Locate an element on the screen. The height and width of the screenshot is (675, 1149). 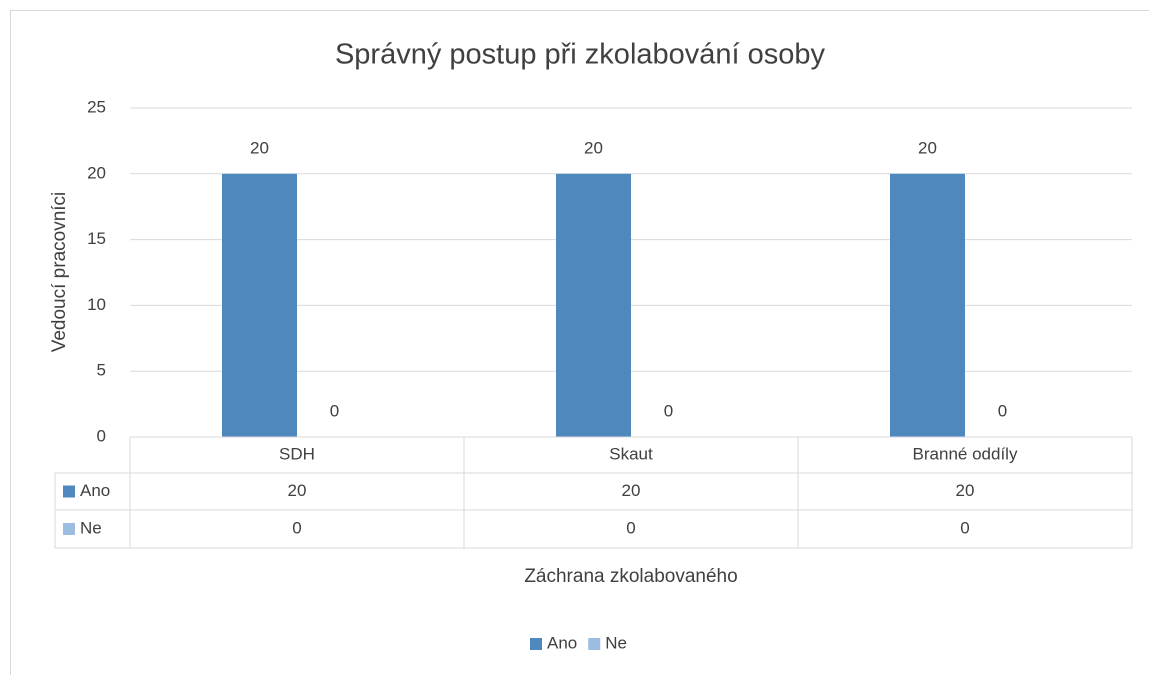
x-tick-label: SDH is located at coordinates (297, 453).